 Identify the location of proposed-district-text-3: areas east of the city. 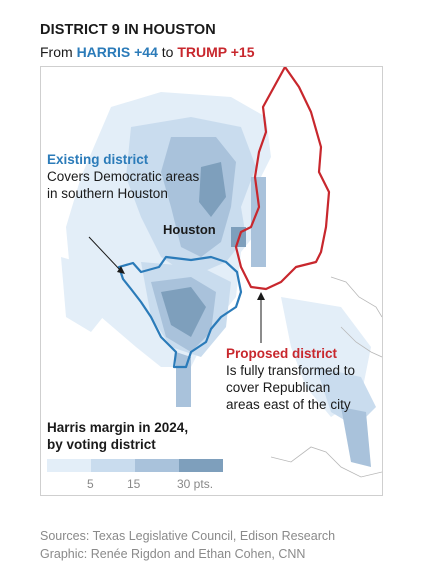
(288, 404).